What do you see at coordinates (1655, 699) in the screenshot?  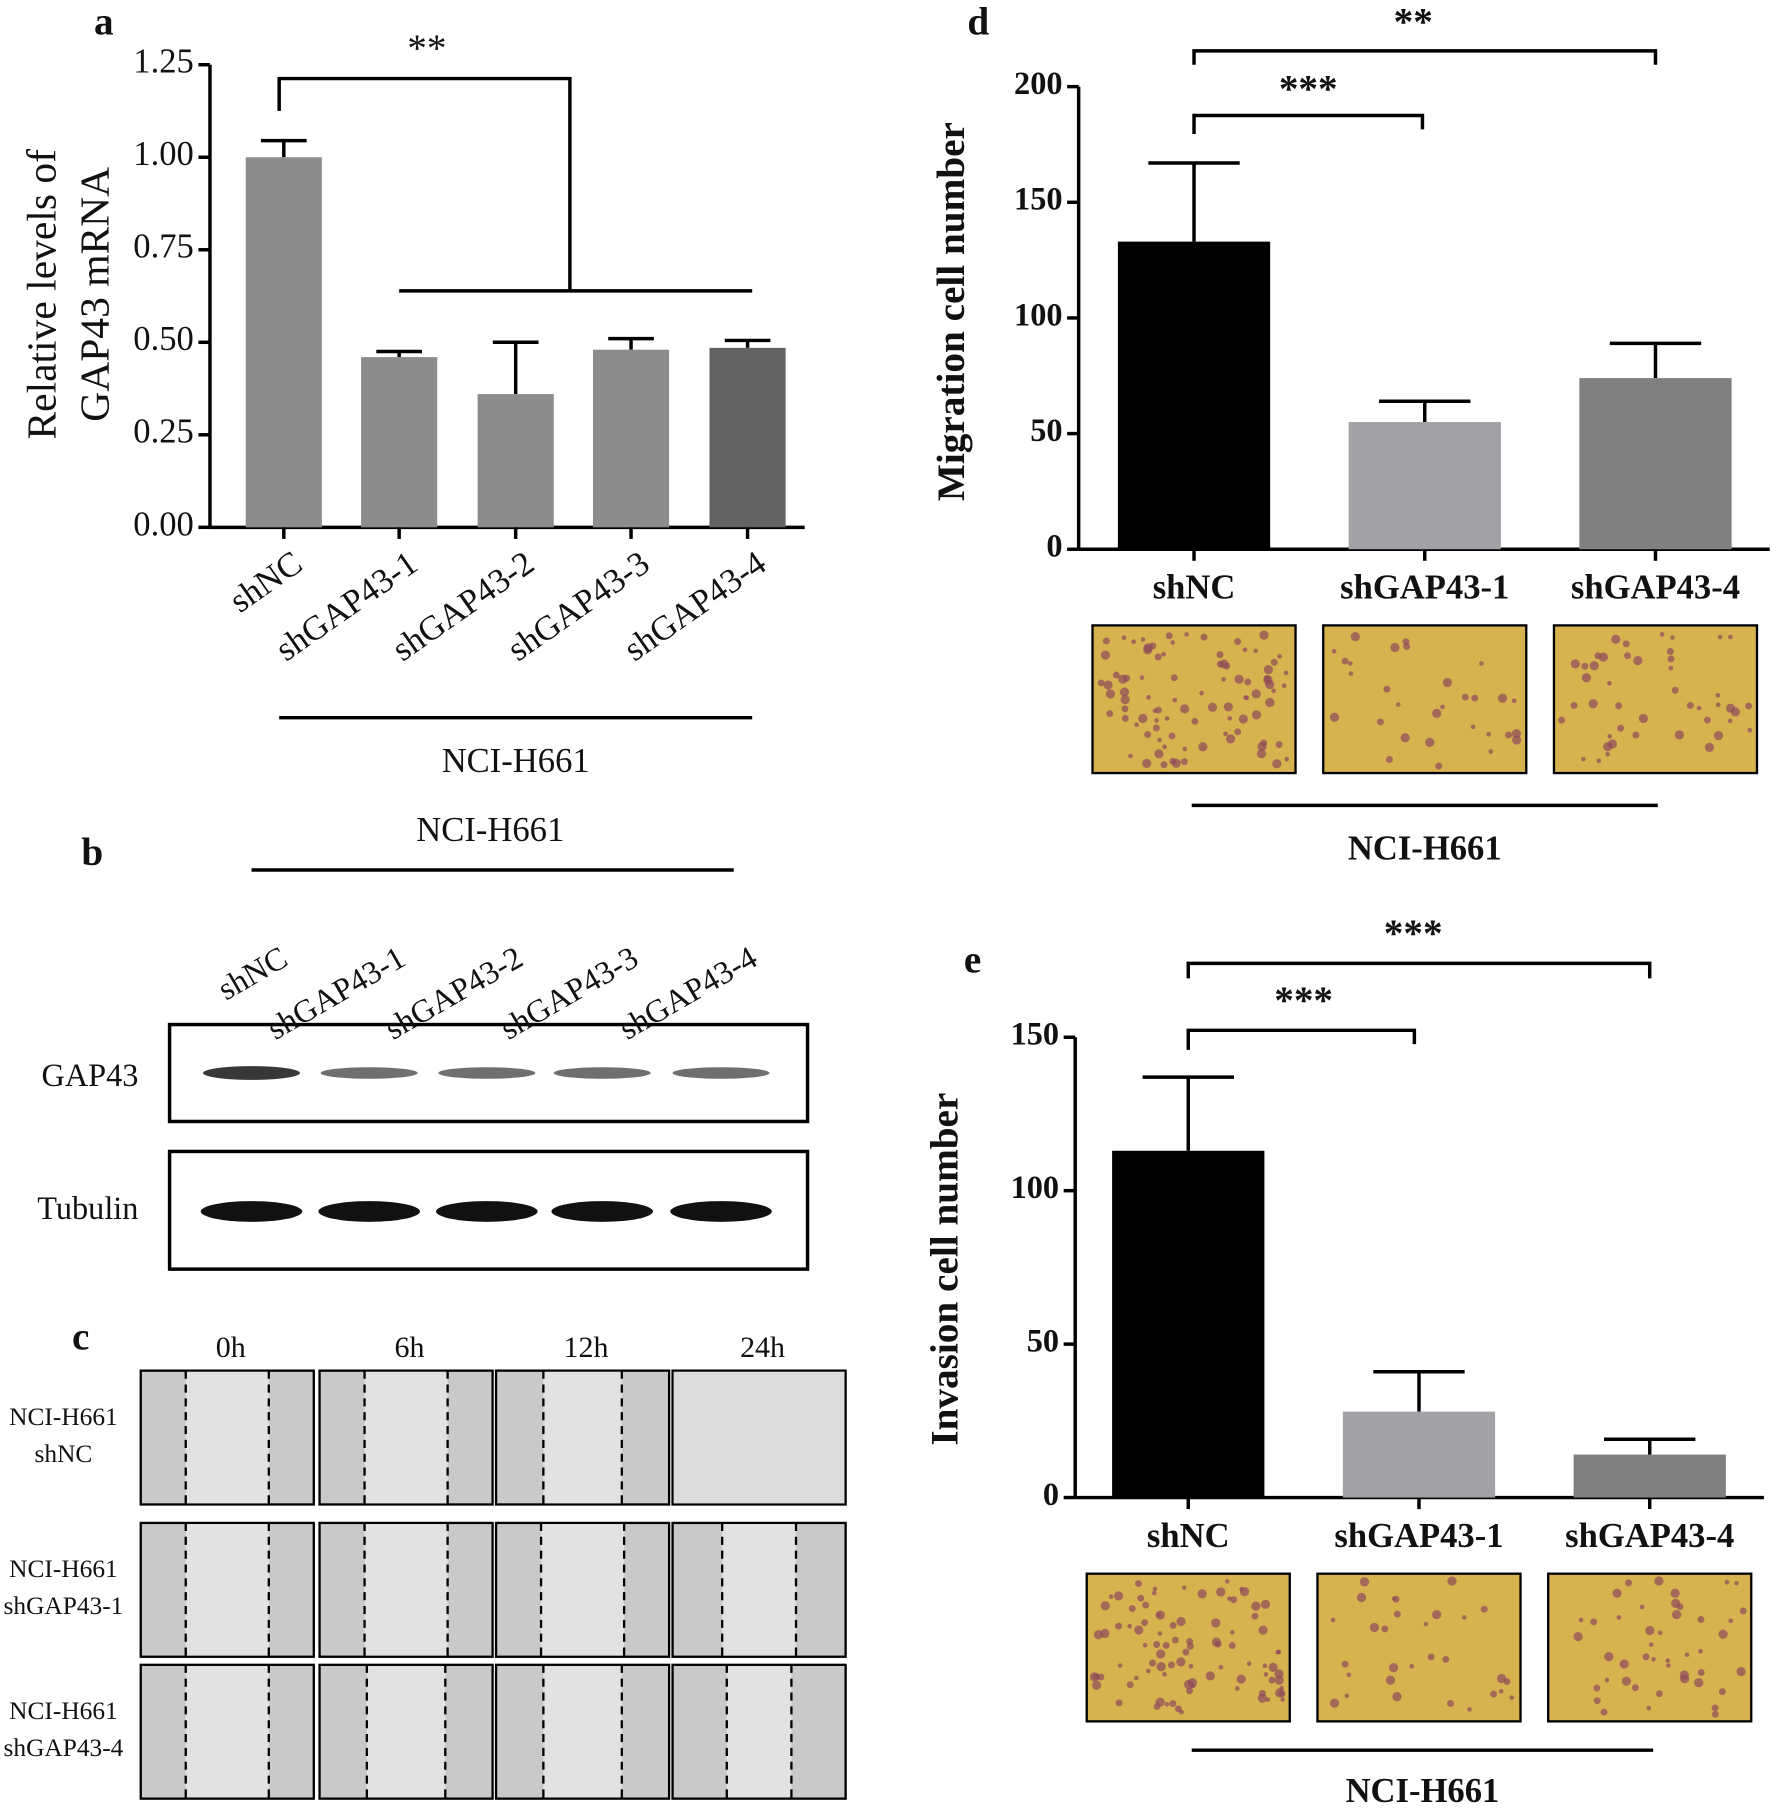 I see `micrograph-frame` at bounding box center [1655, 699].